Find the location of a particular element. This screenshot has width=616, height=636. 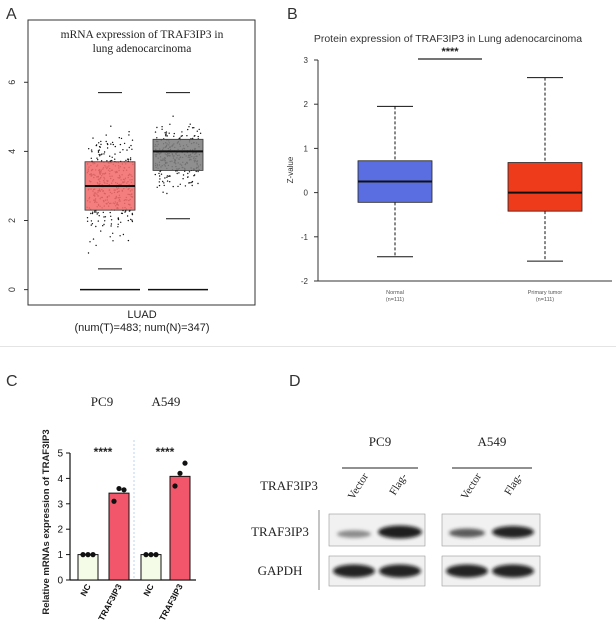

panel-c-significance-pc9: **** is located at coordinates (103, 452).